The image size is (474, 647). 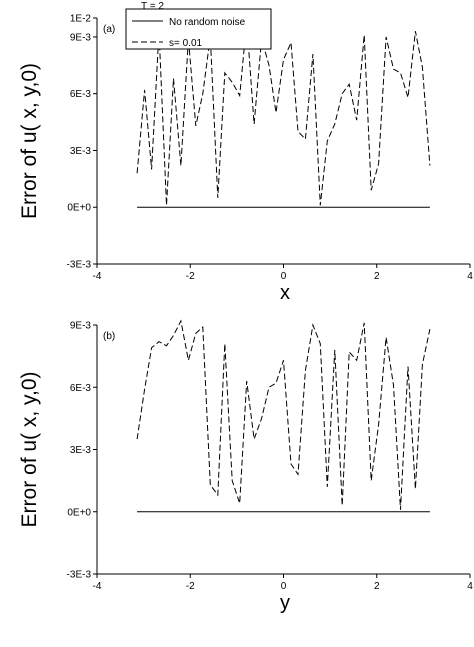 What do you see at coordinates (186, 43) in the screenshot?
I see `legend-entry: s= 0.01` at bounding box center [186, 43].